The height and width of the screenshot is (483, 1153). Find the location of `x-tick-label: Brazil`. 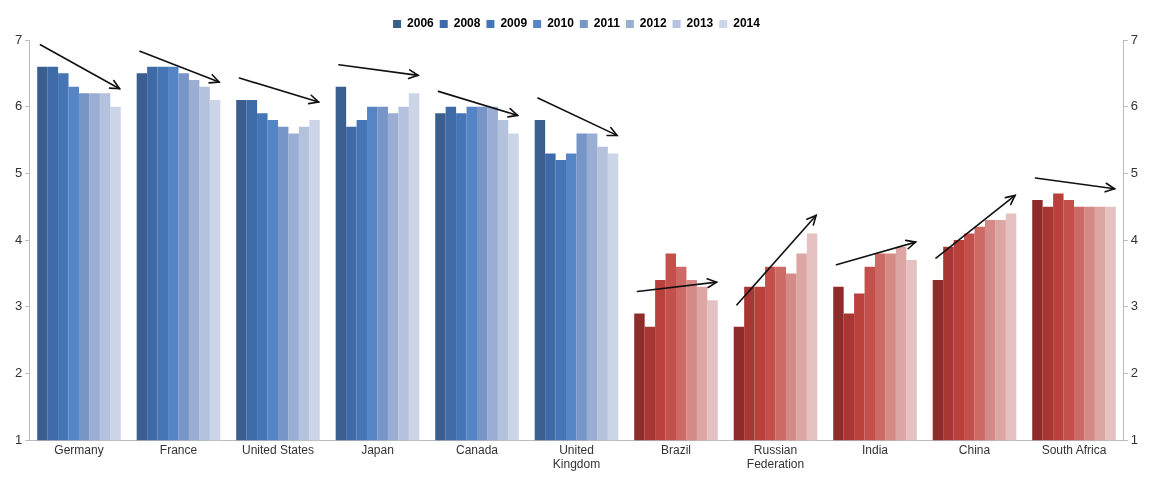

x-tick-label: Brazil is located at coordinates (676, 449).